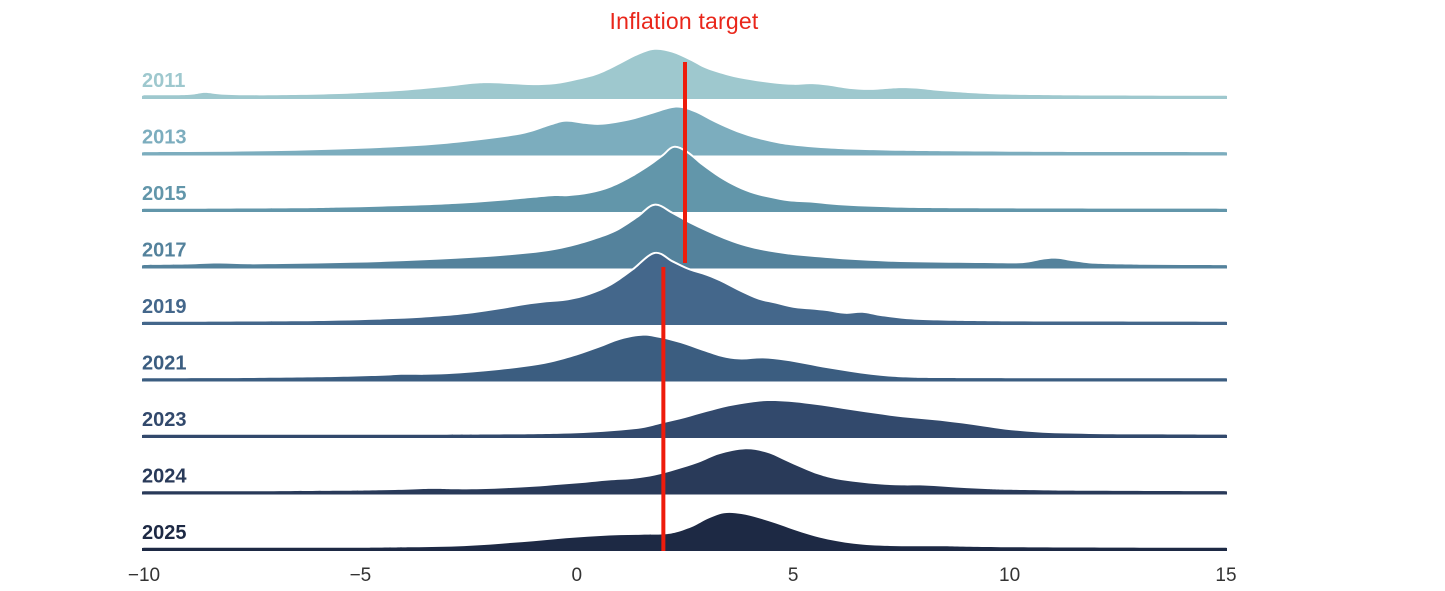  What do you see at coordinates (164, 307) in the screenshot?
I see `year-label-2019: 2019` at bounding box center [164, 307].